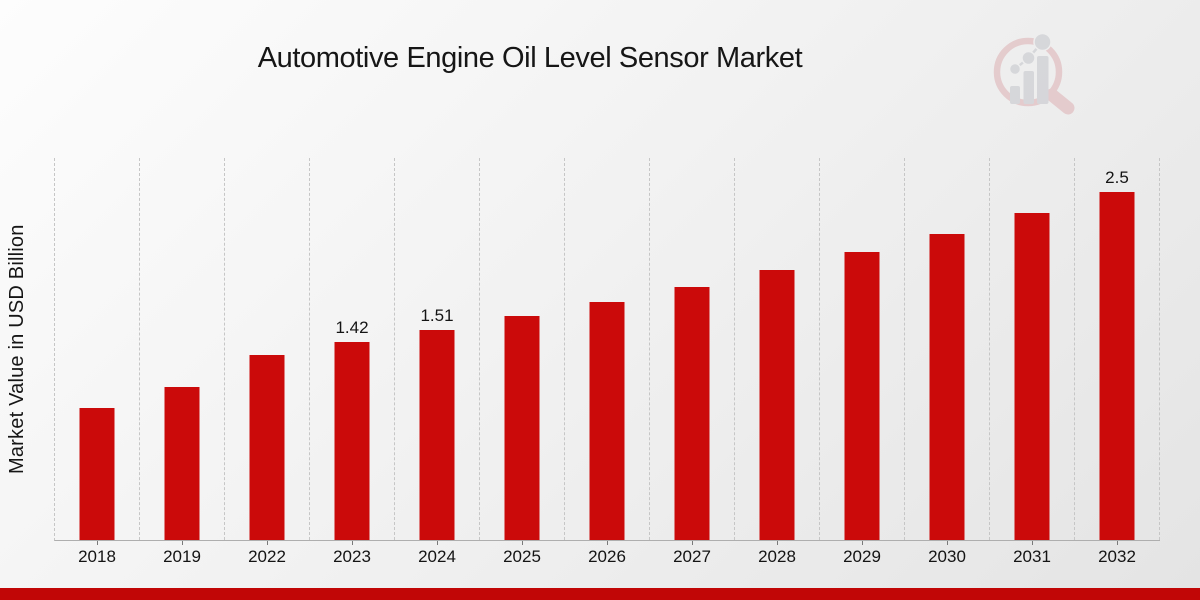 This screenshot has height=600, width=1200. Describe the element at coordinates (437, 315) in the screenshot. I see `bar-value-label-2024: 1.51` at that location.